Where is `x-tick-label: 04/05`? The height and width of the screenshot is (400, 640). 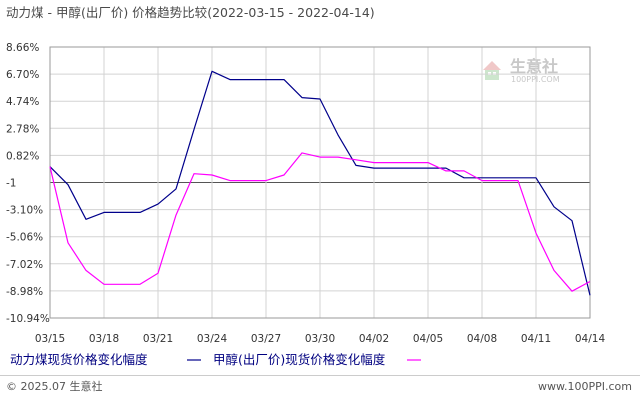
x-tick-label: 04/05 is located at coordinates (428, 339).